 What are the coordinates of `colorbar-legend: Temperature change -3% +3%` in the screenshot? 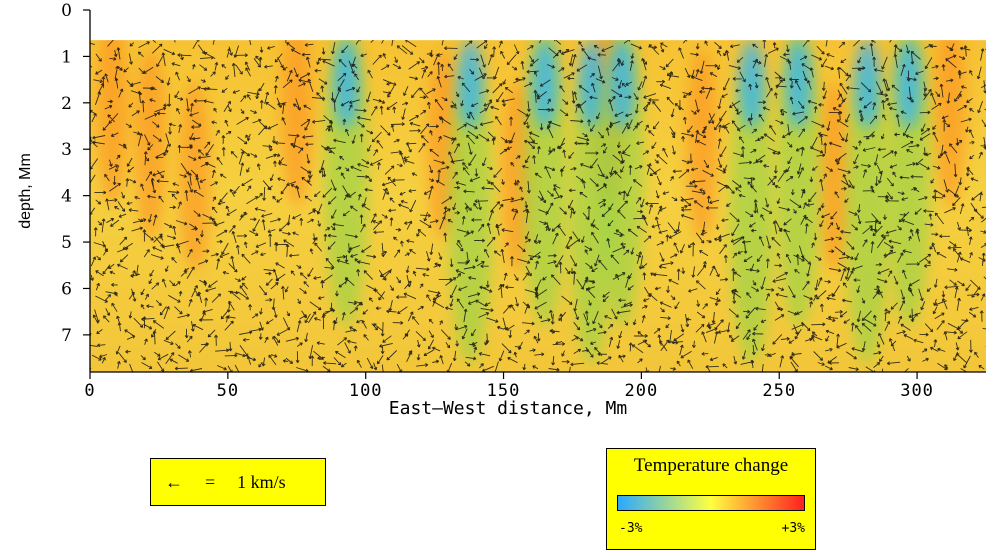 It's located at (711, 499).